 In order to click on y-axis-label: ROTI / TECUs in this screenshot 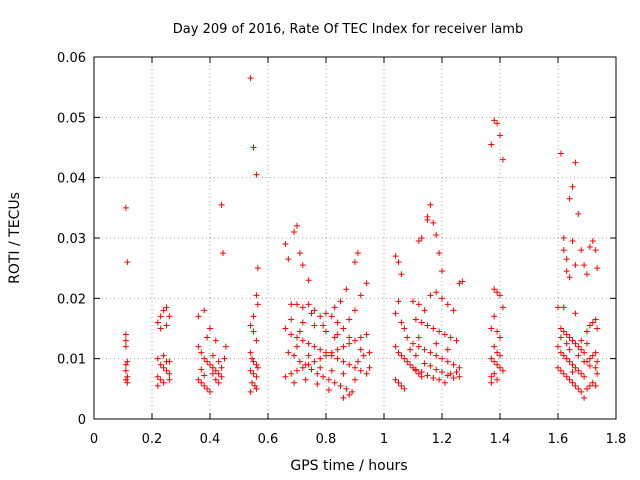, I will do `click(15, 238)`.